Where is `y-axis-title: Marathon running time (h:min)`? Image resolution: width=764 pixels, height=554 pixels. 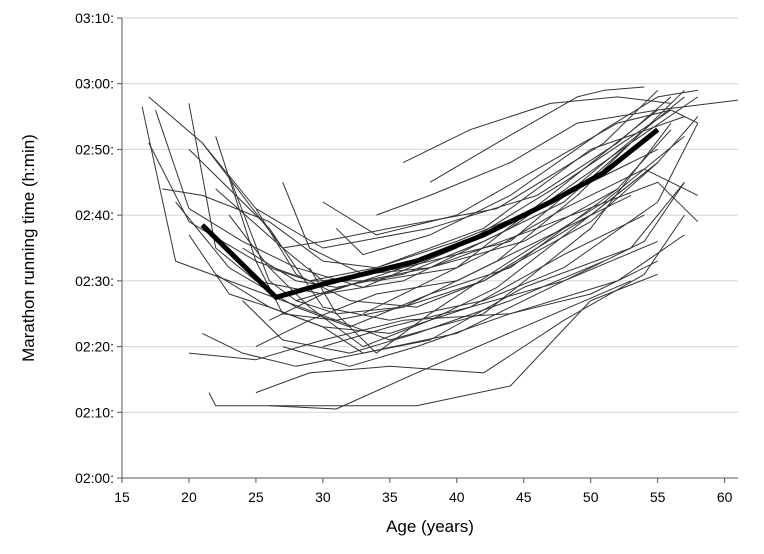
y-axis-title: Marathon running time (h:min) is located at coordinates (28, 248).